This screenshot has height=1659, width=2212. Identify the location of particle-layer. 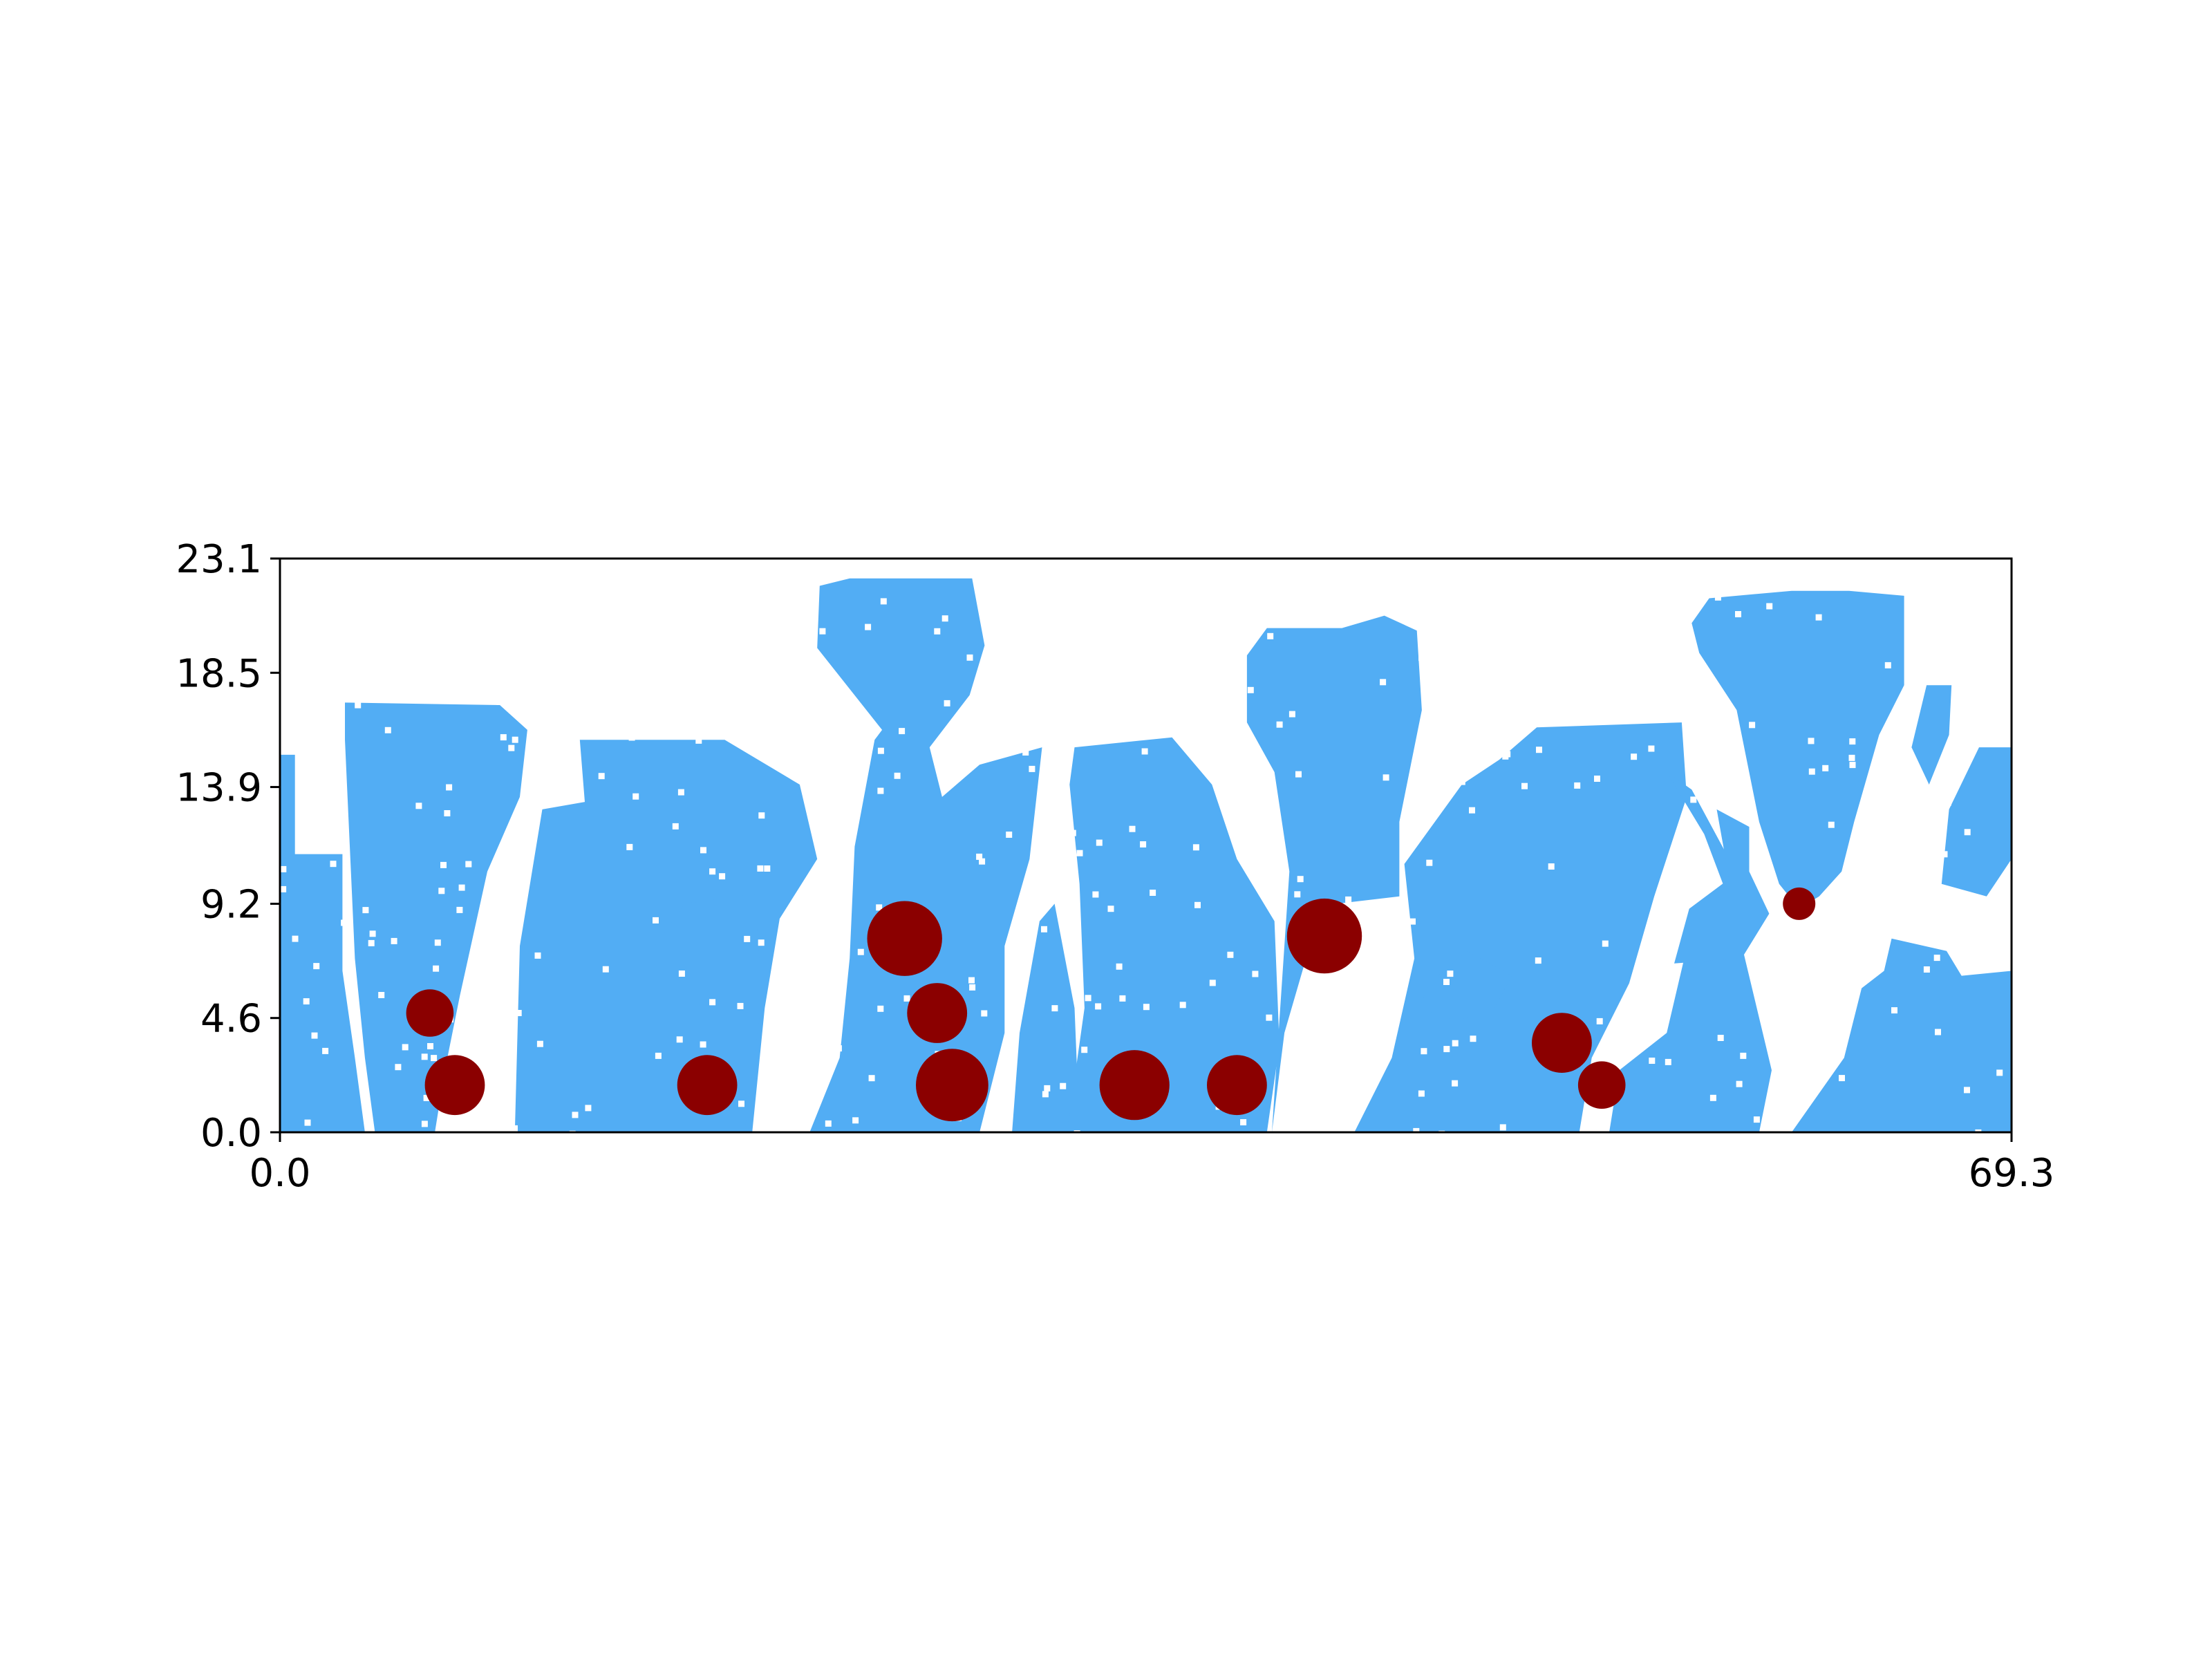
(1111, 1004).